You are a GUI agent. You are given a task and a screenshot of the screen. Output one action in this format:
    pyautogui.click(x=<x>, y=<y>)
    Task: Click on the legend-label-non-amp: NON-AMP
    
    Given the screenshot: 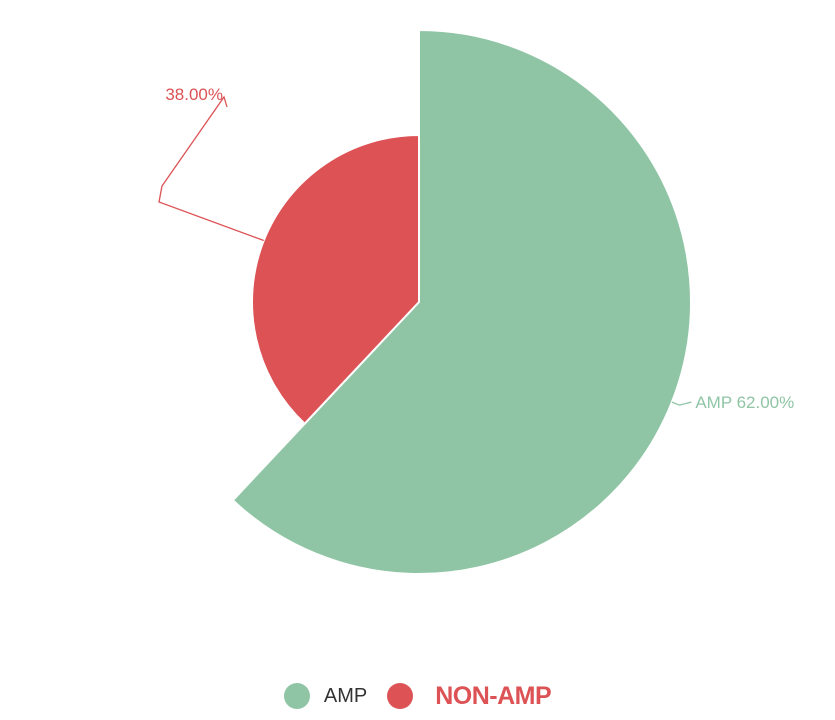 What is the action you would take?
    pyautogui.click(x=493, y=695)
    